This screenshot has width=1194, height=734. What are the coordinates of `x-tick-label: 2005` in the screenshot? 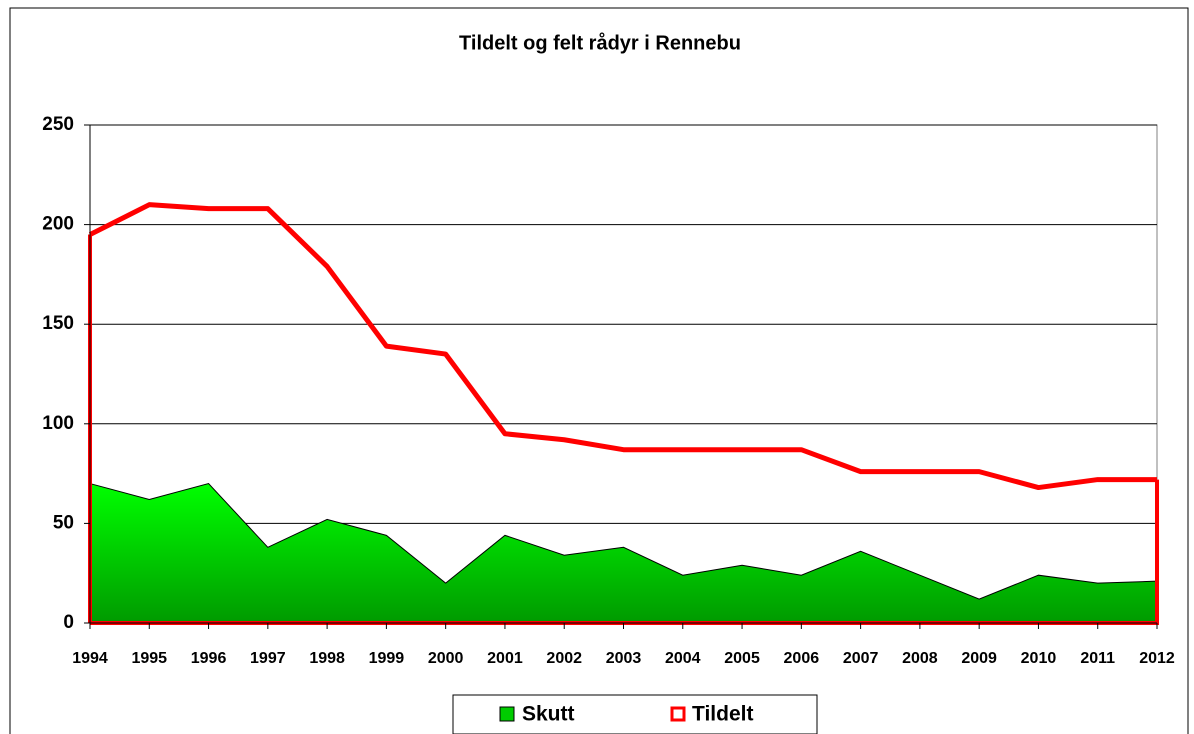 It's located at (742, 658).